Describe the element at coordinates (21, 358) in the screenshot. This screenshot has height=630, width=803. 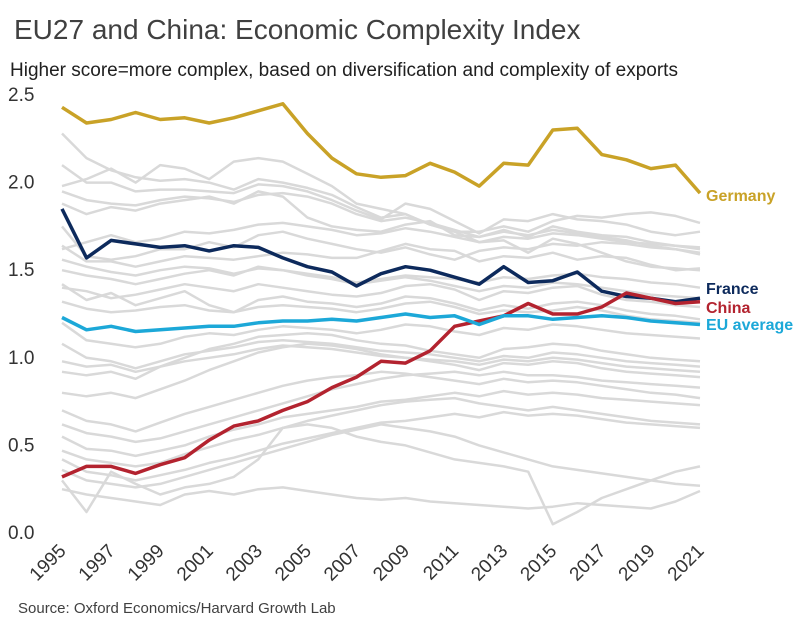
I see `y-tick-label: 1.0` at that location.